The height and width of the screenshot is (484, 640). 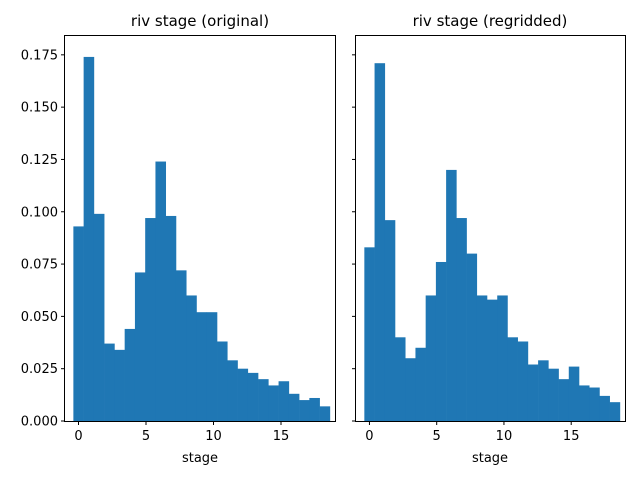 I want to click on panel-original-y-tick-label-0: 0.000, so click(x=39, y=422).